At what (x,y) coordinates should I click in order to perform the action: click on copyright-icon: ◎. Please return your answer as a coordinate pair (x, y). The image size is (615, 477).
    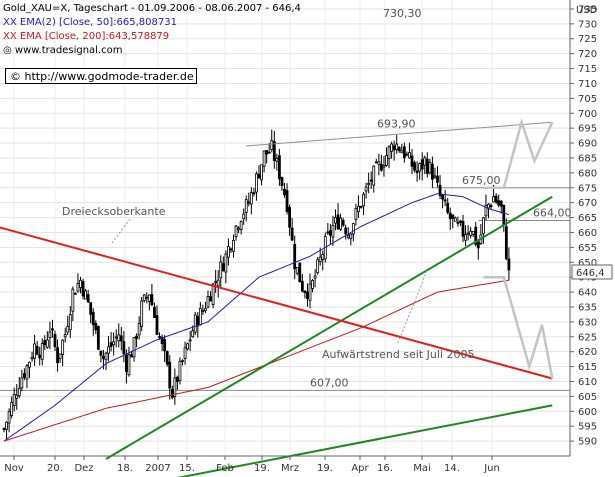
    Looking at the image, I should click on (9, 50).